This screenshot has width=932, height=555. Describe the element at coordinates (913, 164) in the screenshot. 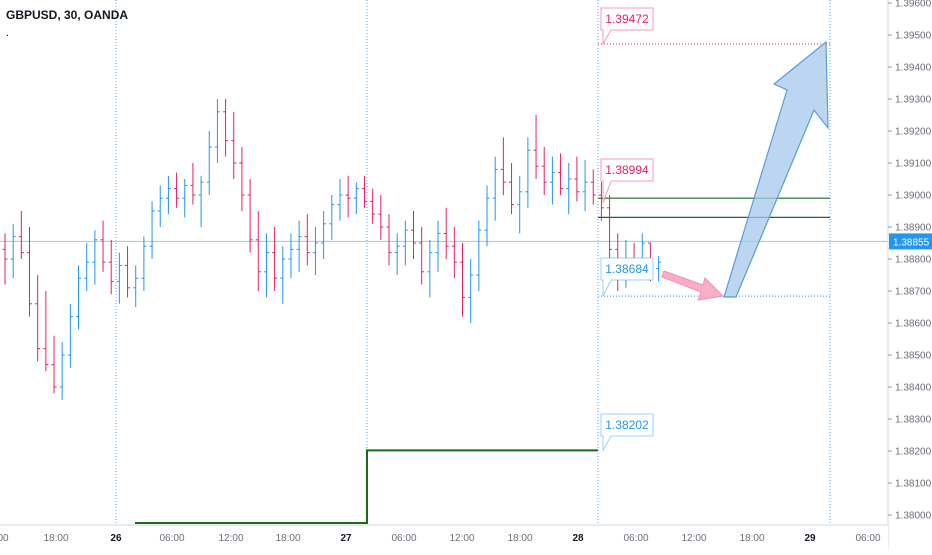

I see `price-tick-label: 1.39100` at that location.